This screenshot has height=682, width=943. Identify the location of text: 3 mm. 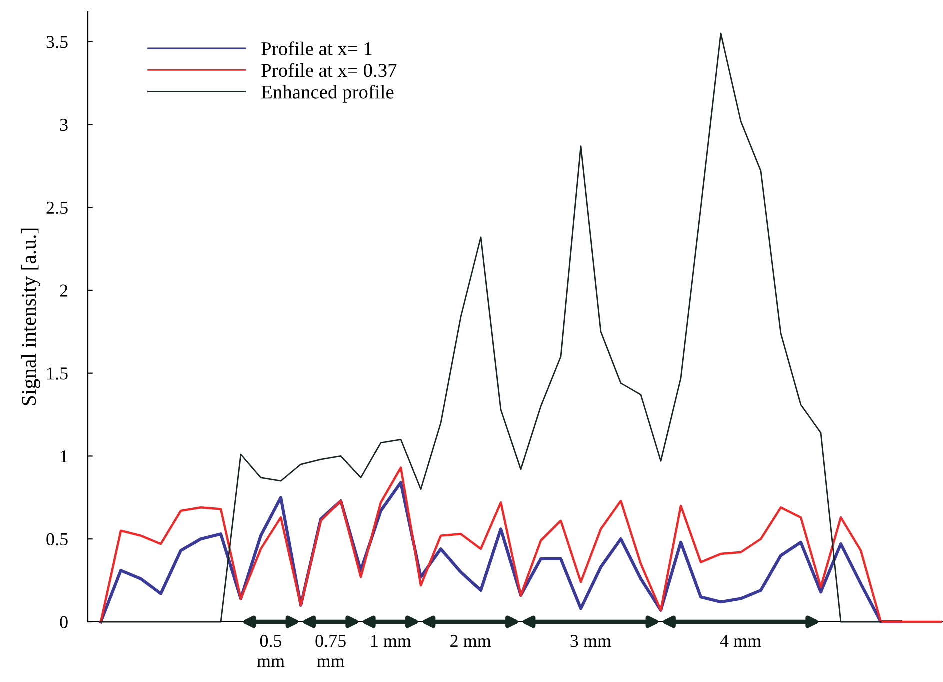
(591, 641).